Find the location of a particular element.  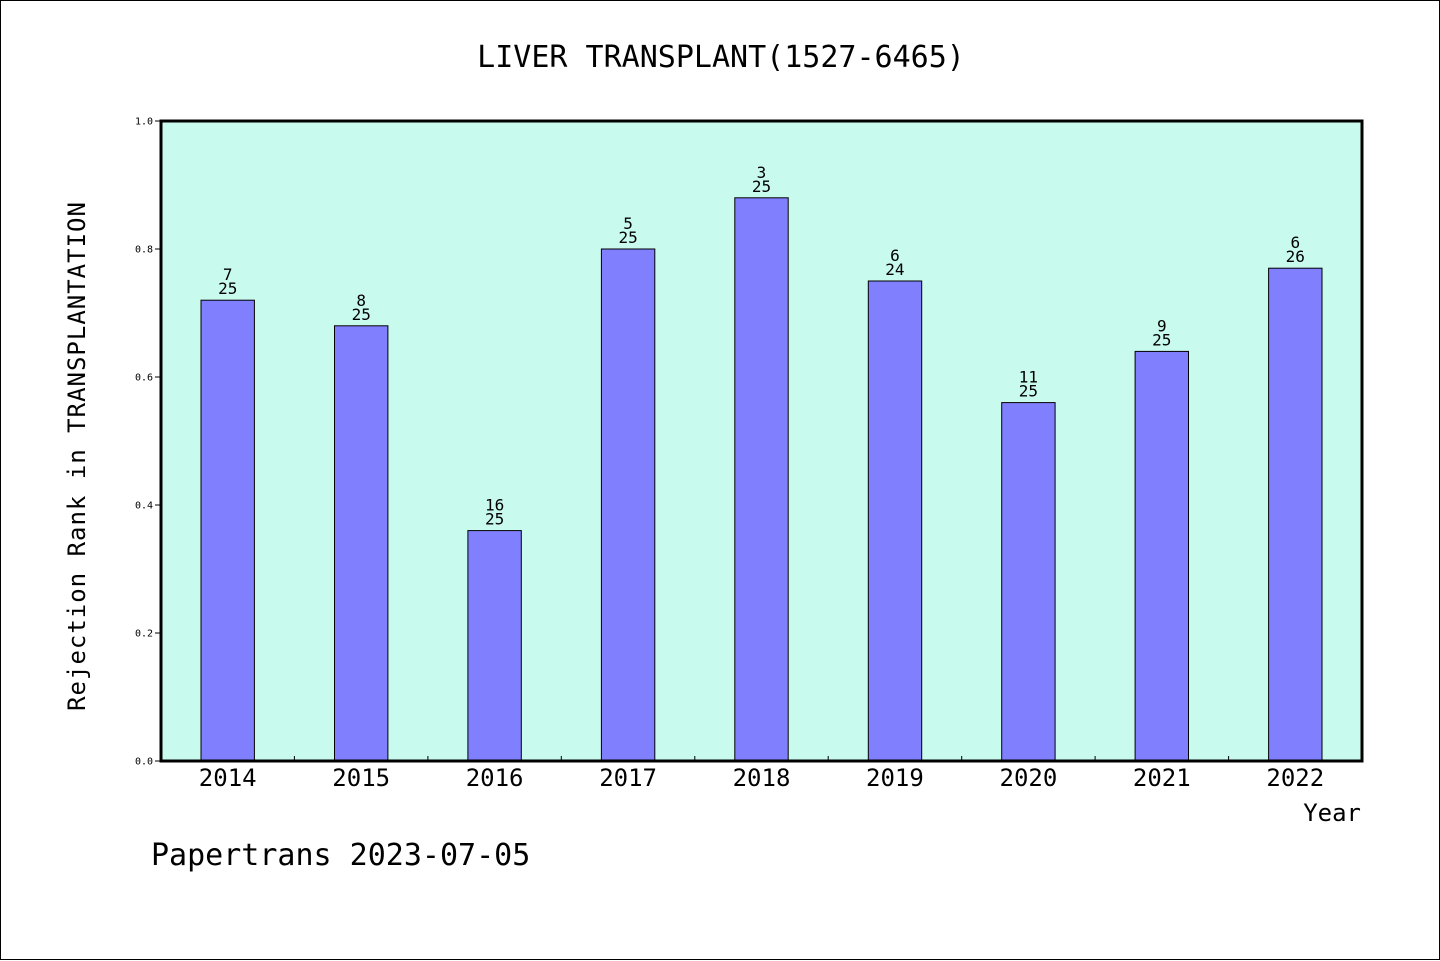

footer-text: Papertrans 2023-07-05 is located at coordinates (340, 855).